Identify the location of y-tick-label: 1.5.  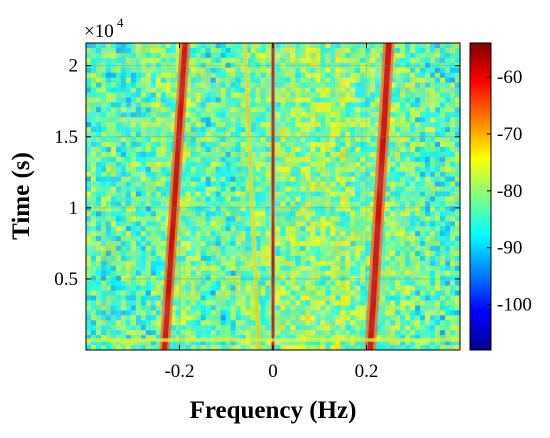
(66, 137).